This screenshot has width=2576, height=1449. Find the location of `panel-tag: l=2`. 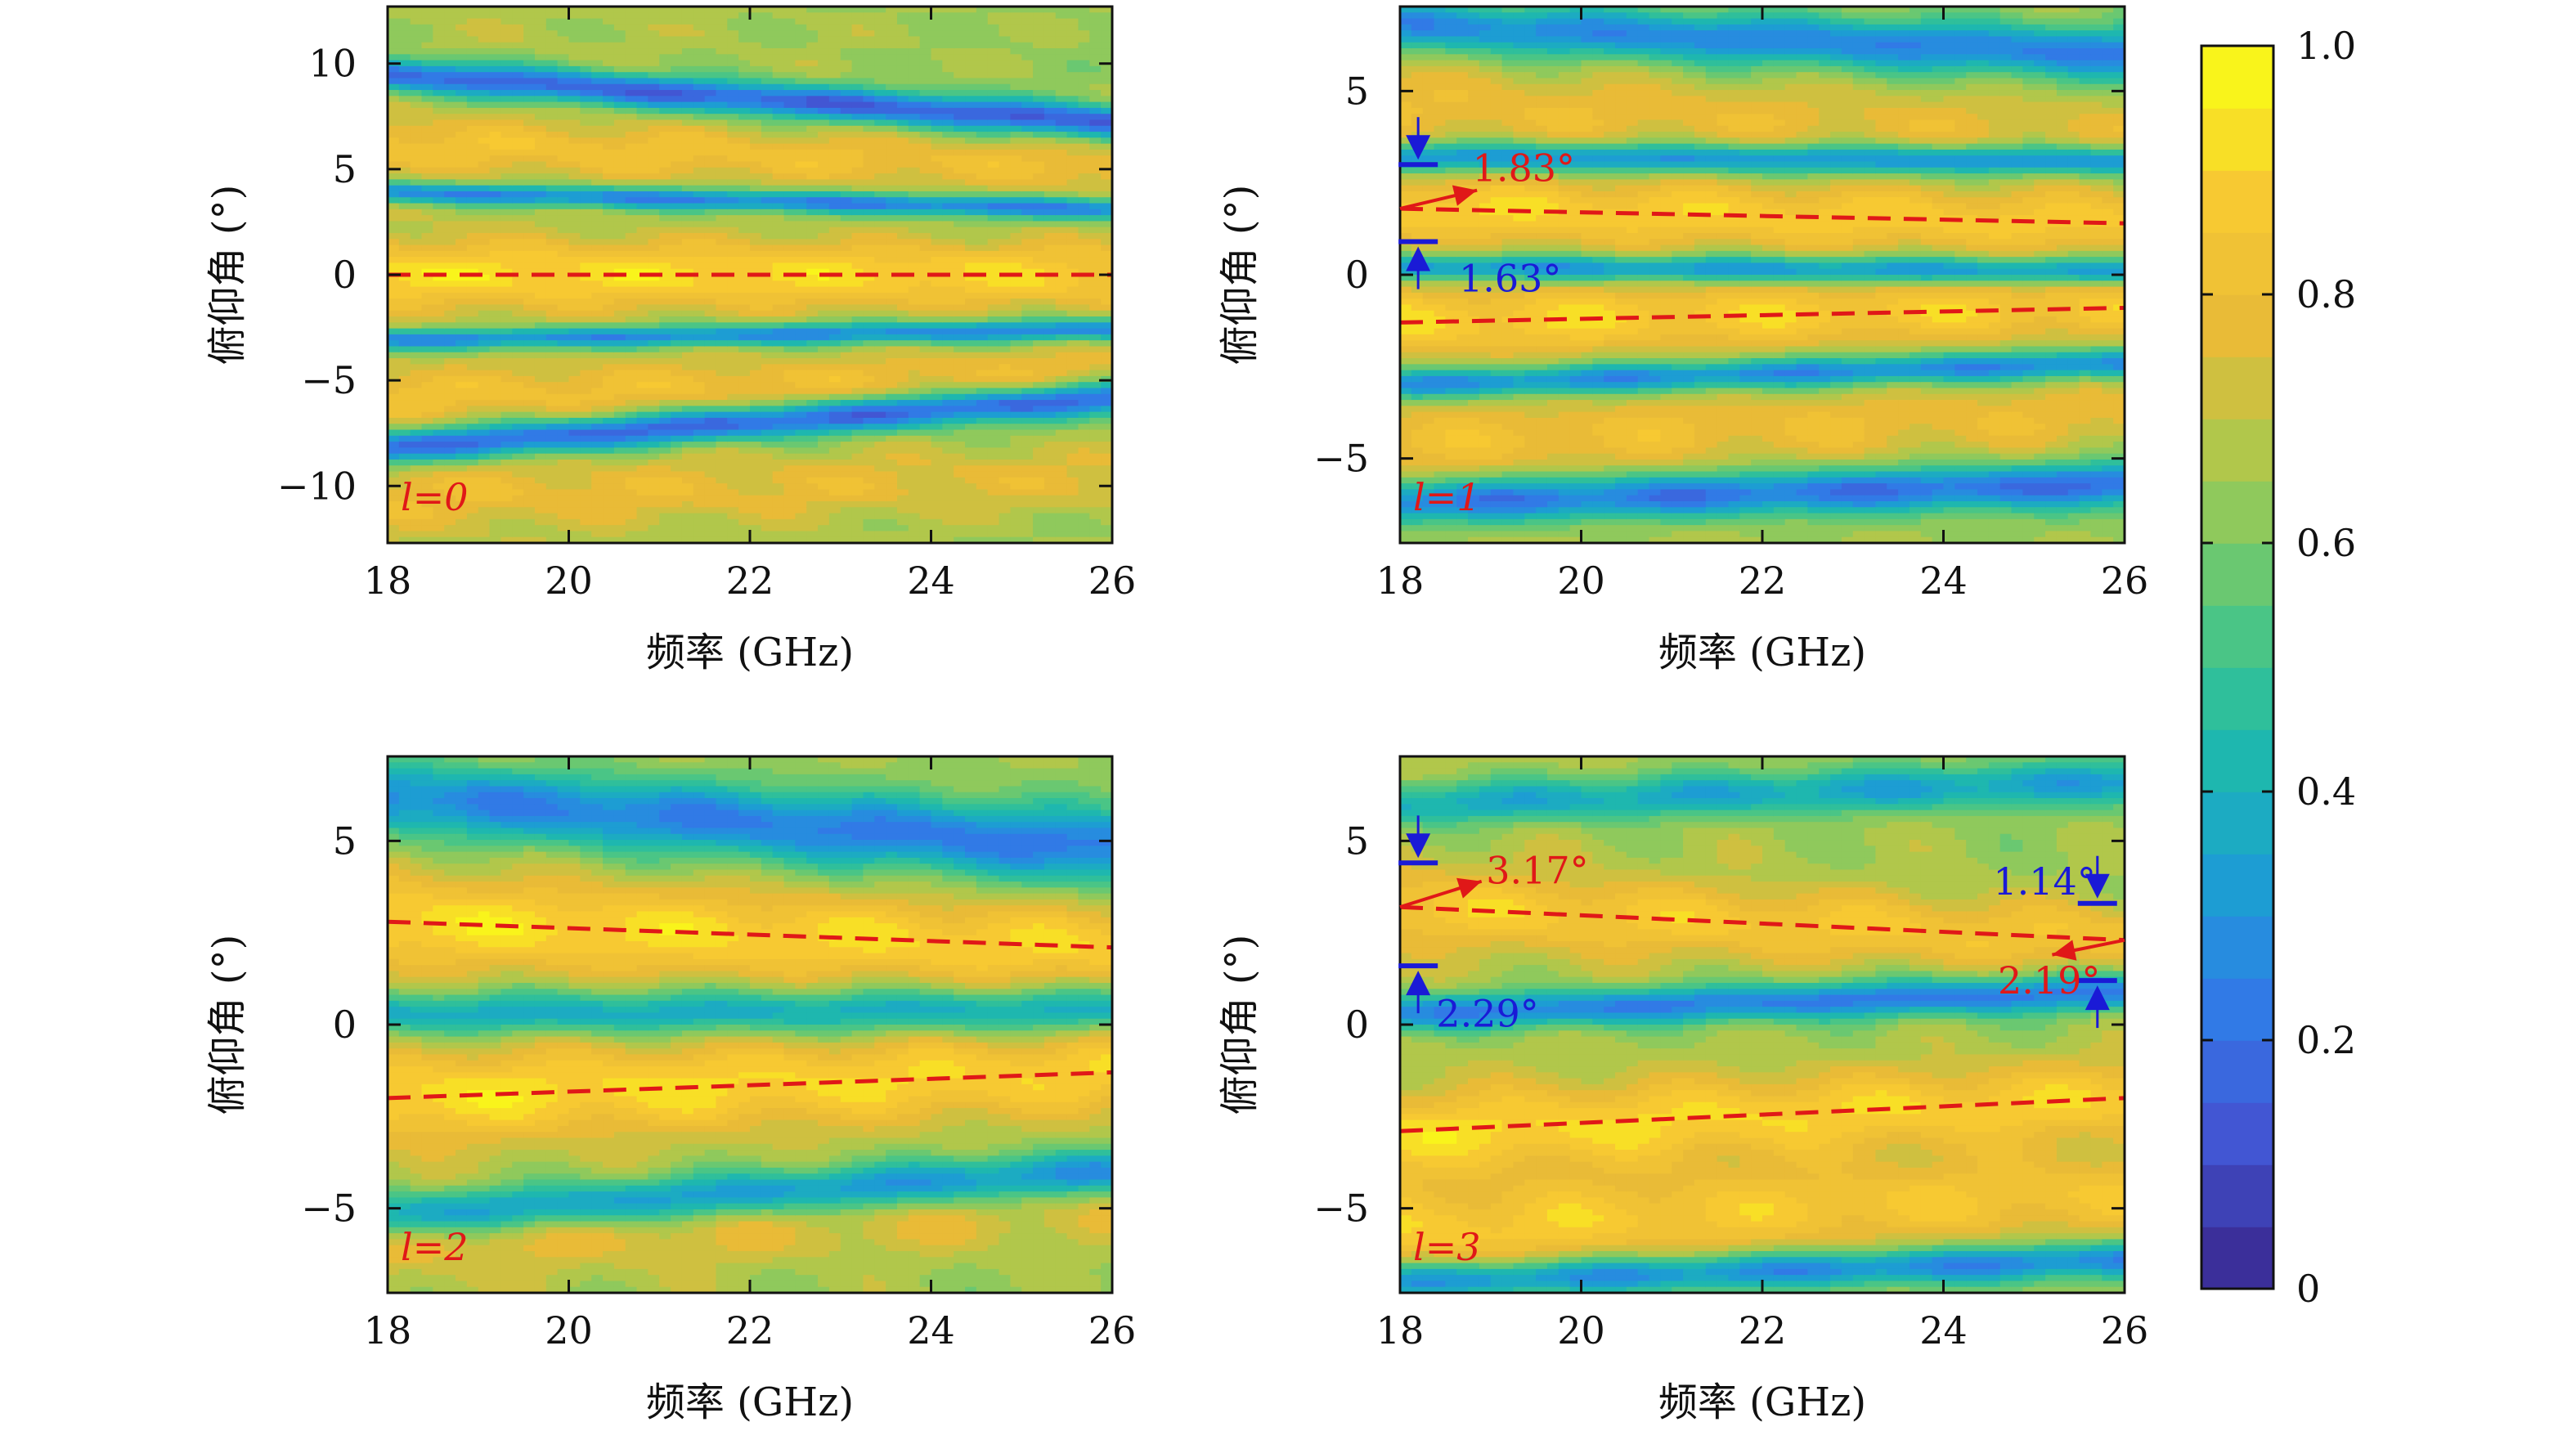

panel-tag: l=2 is located at coordinates (435, 1247).